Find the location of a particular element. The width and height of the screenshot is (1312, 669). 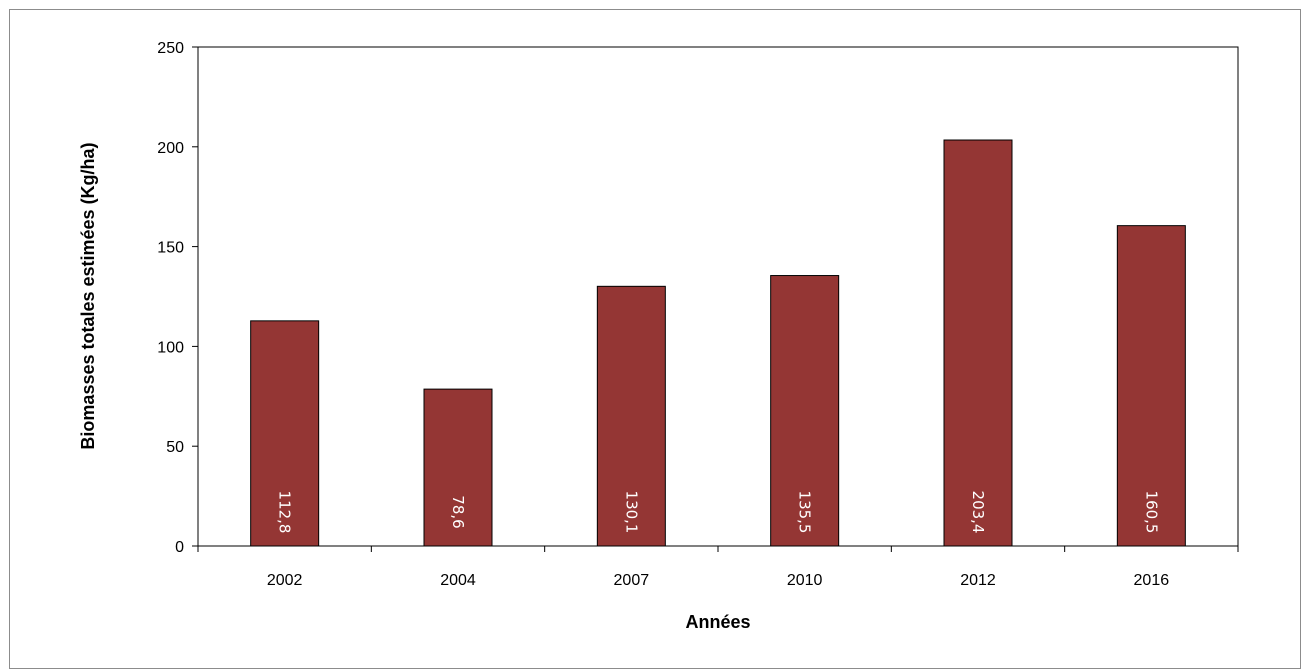

data-label-2002: 112,8 is located at coordinates (285, 512).